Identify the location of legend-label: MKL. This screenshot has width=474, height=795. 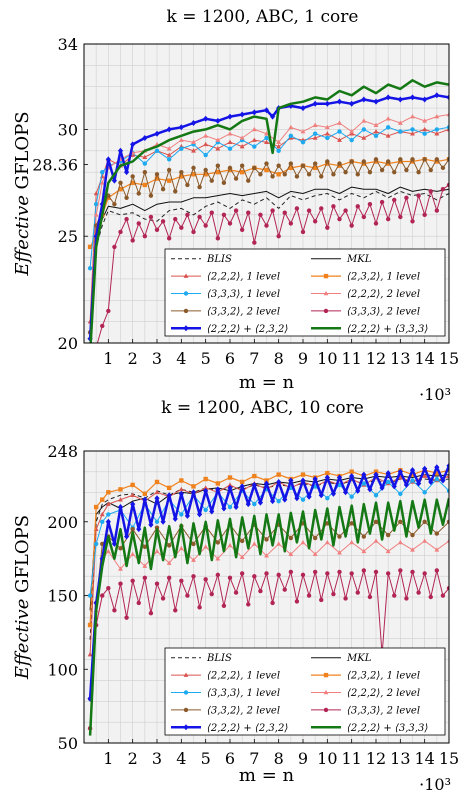
(359, 259).